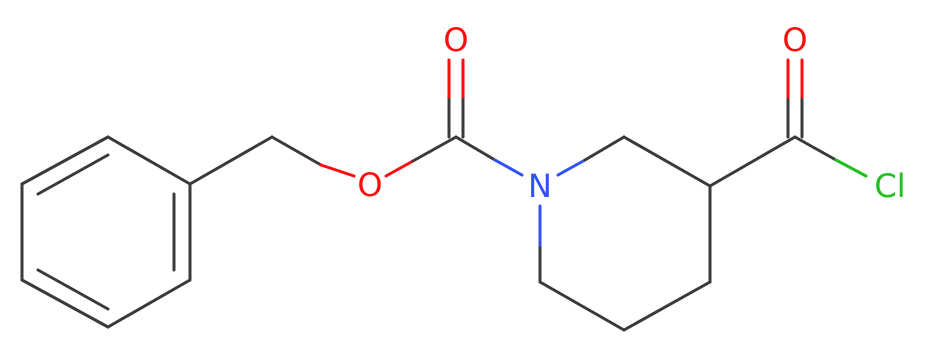  I want to click on atom-label: N, so click(540, 186).